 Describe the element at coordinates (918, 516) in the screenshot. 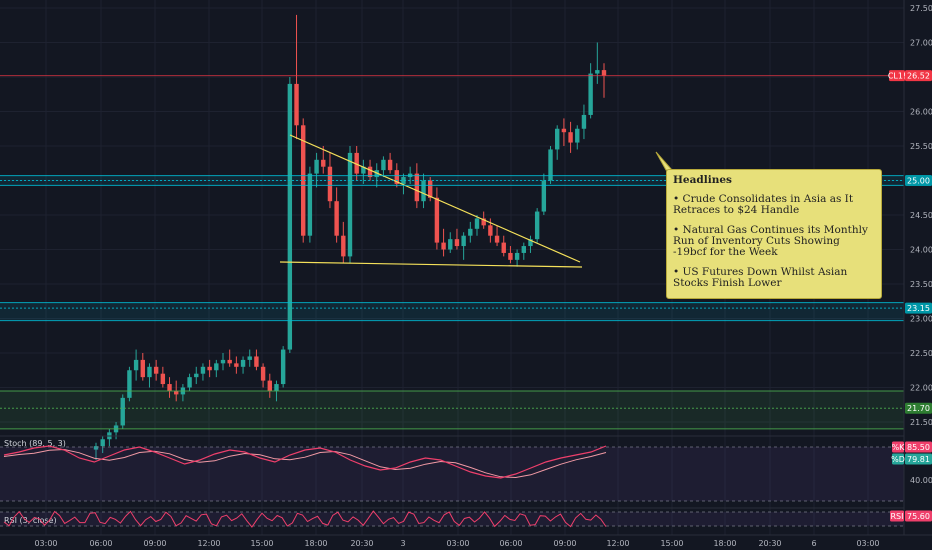

I see `rsi-tag: 75.60` at that location.